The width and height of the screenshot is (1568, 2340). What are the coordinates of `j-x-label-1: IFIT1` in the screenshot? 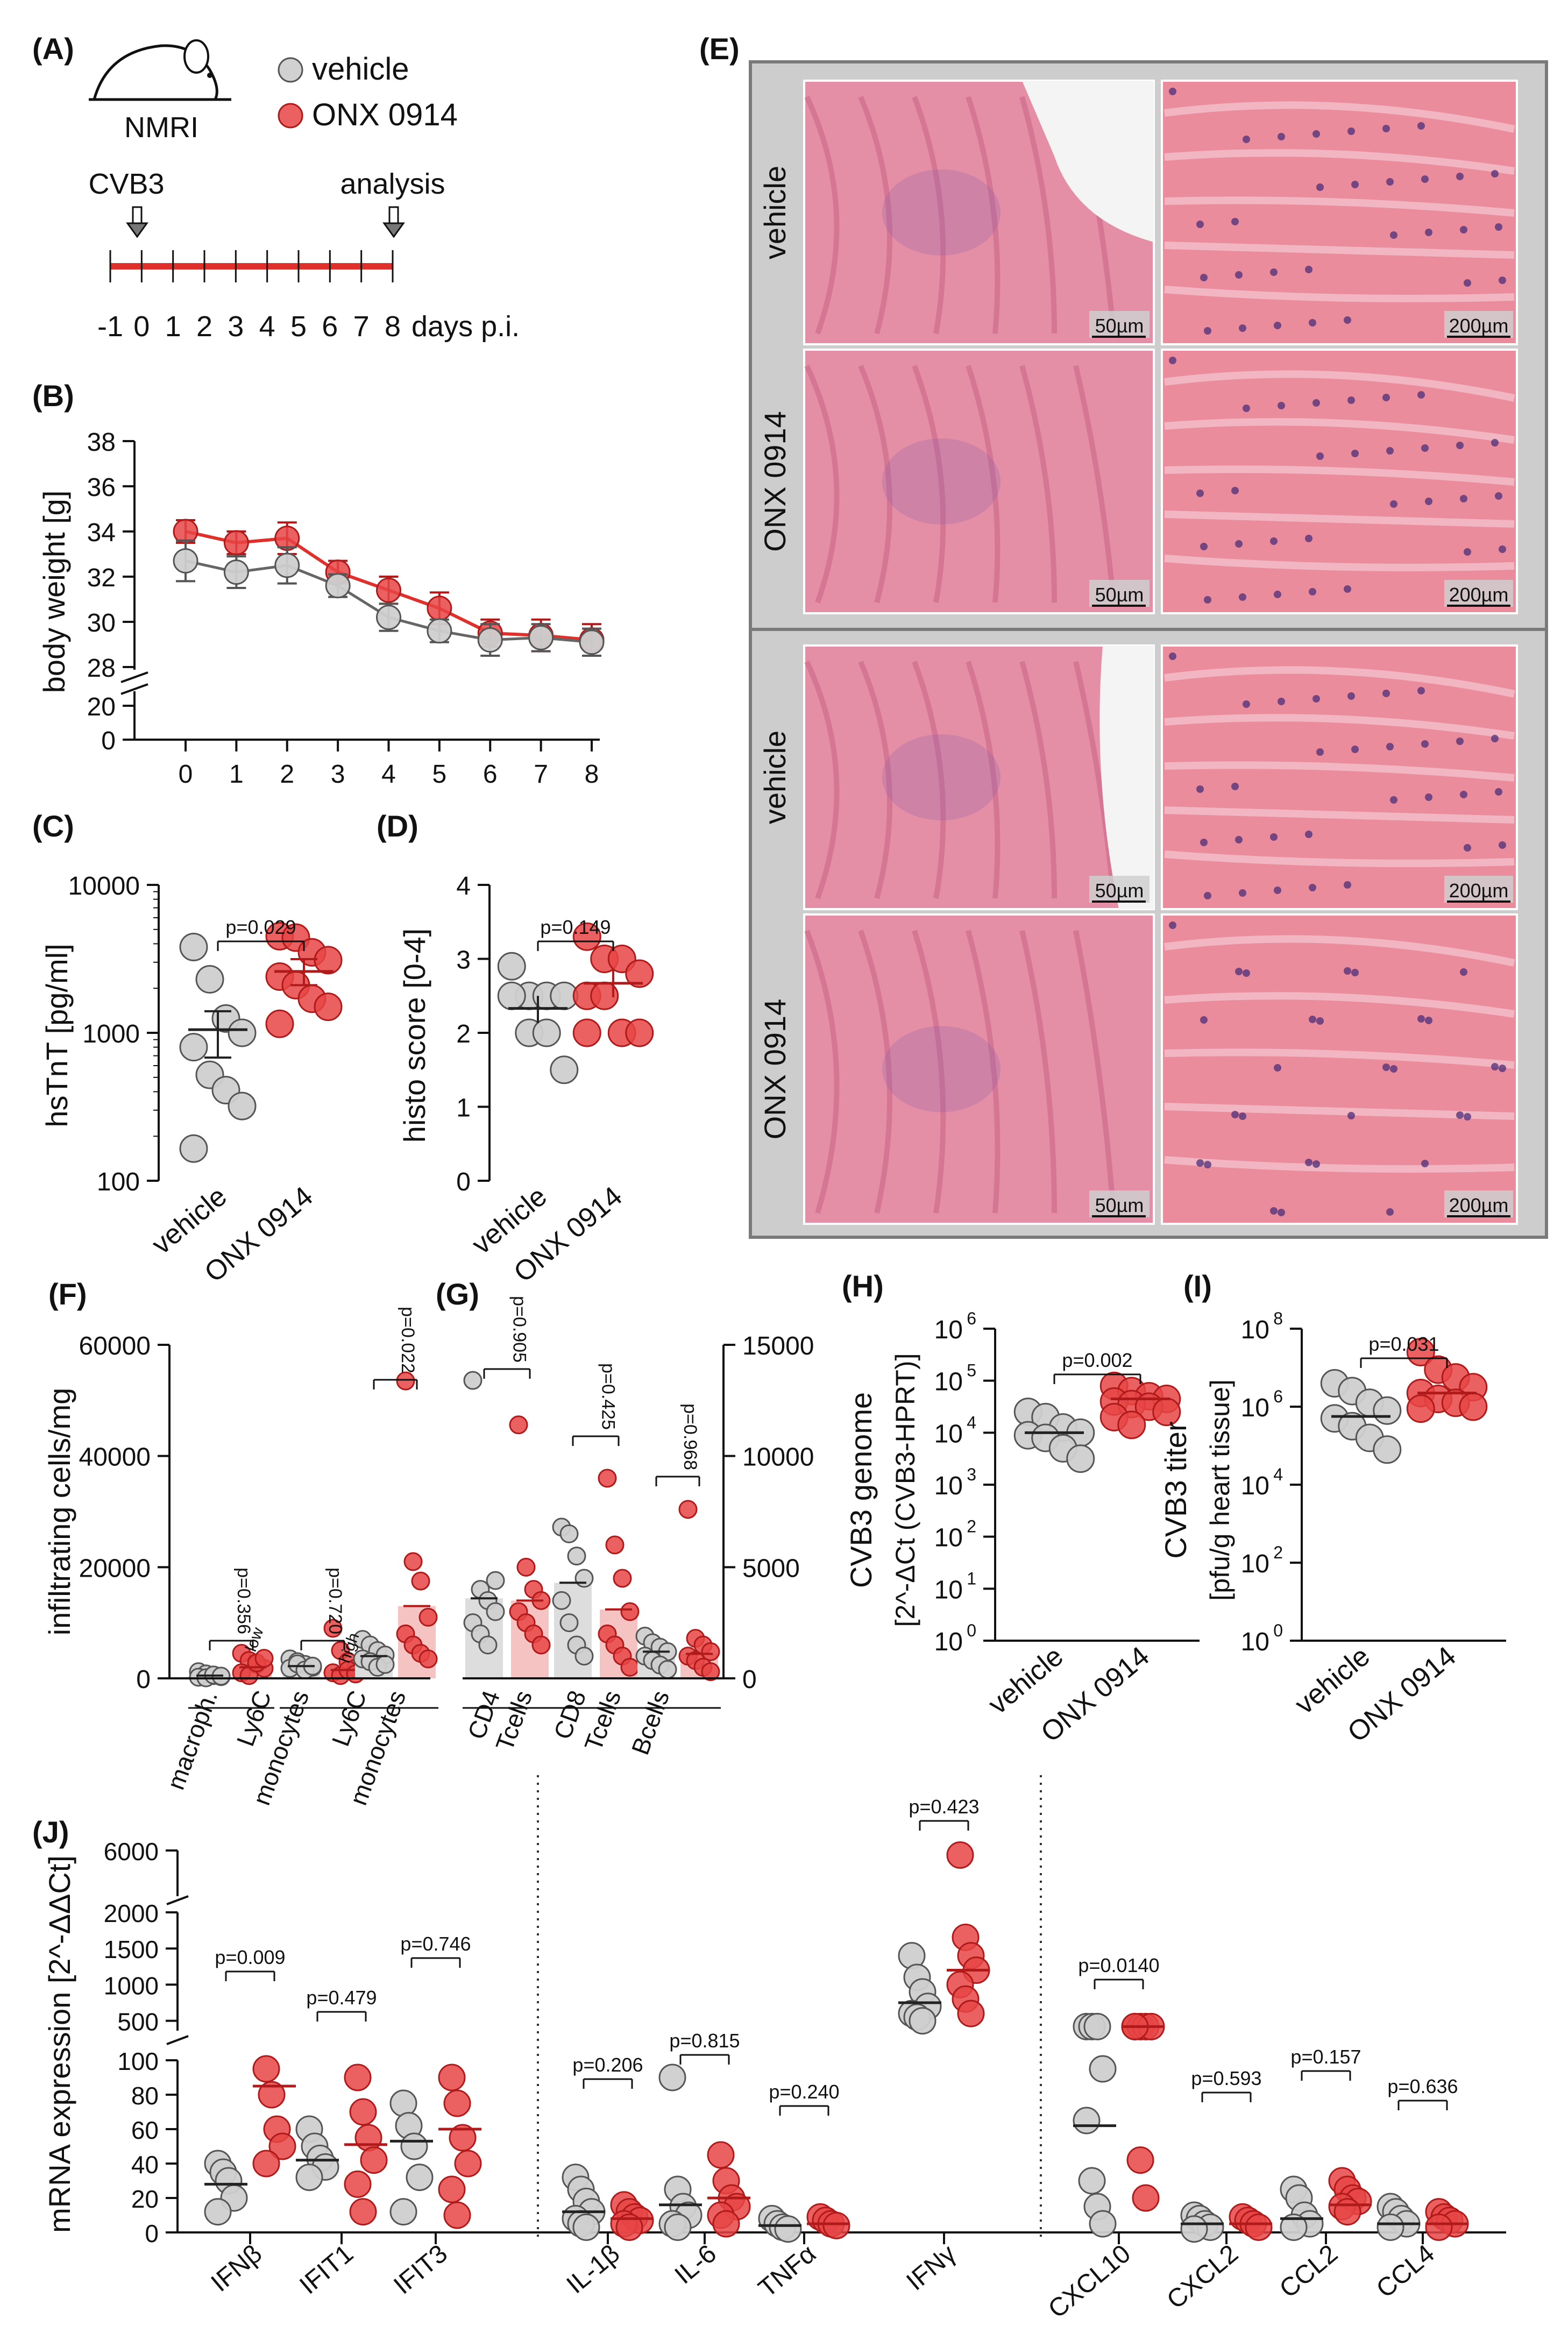 It's located at (326, 2269).